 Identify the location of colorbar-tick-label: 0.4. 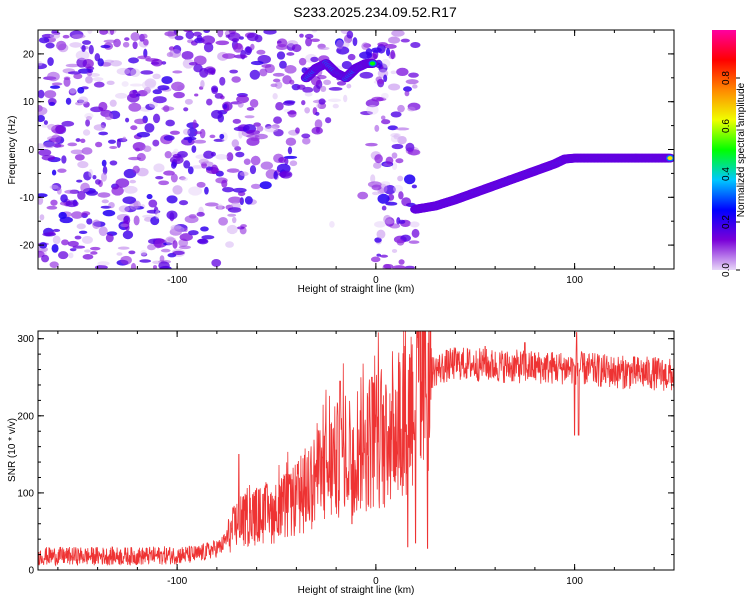
(726, 174).